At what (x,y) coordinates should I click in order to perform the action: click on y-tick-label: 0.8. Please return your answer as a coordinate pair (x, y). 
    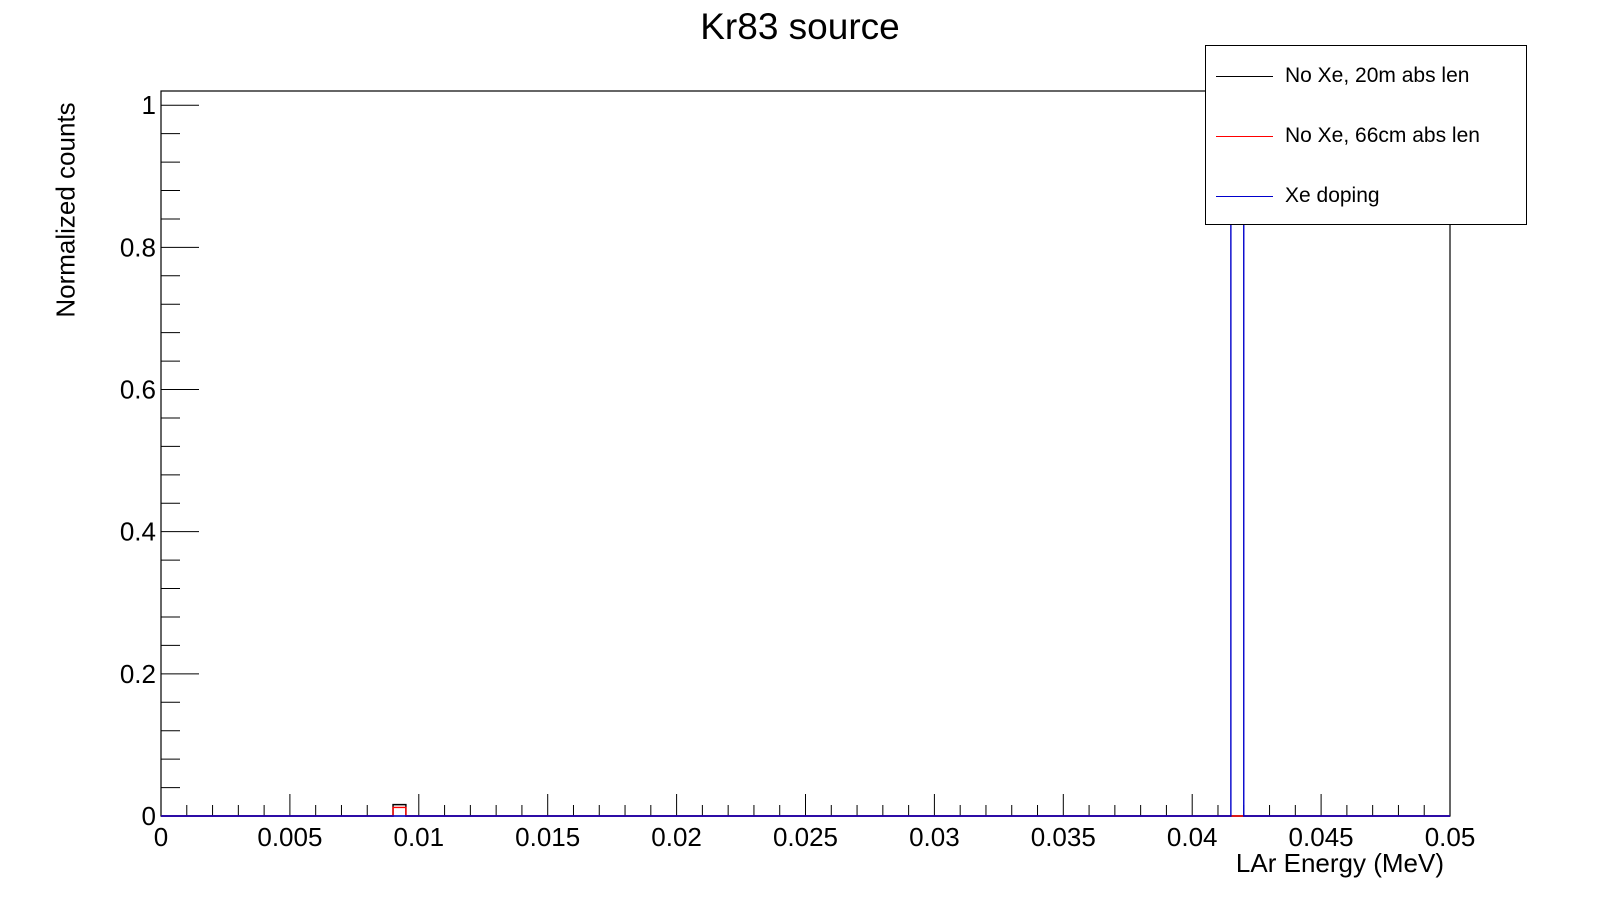
    Looking at the image, I should click on (138, 247).